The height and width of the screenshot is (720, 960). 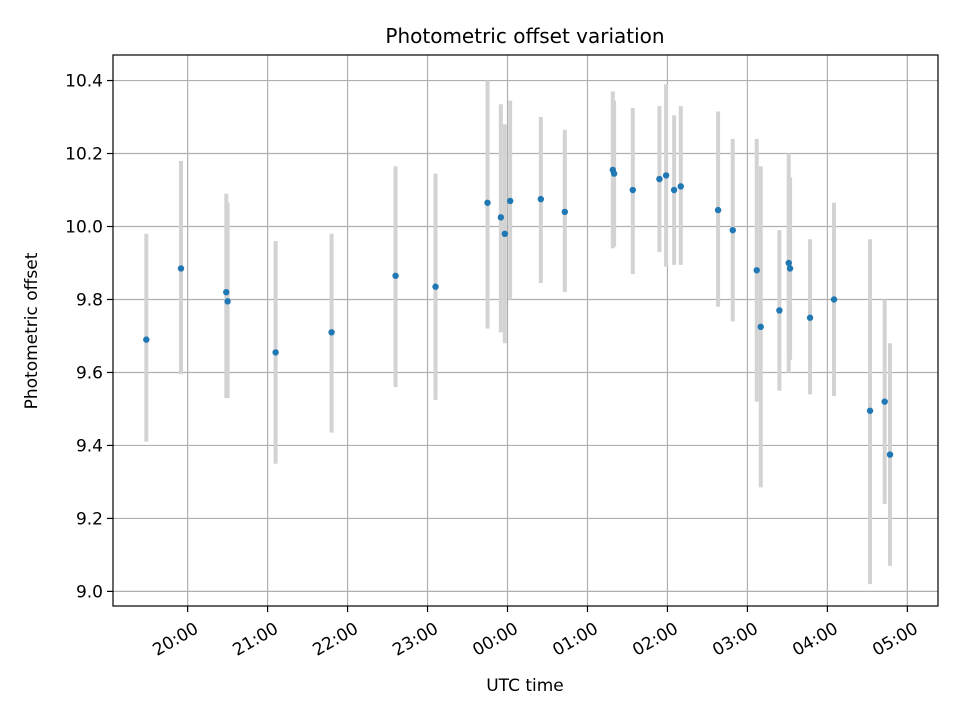 What do you see at coordinates (89, 373) in the screenshot?
I see `y-tick-label: 9.6` at bounding box center [89, 373].